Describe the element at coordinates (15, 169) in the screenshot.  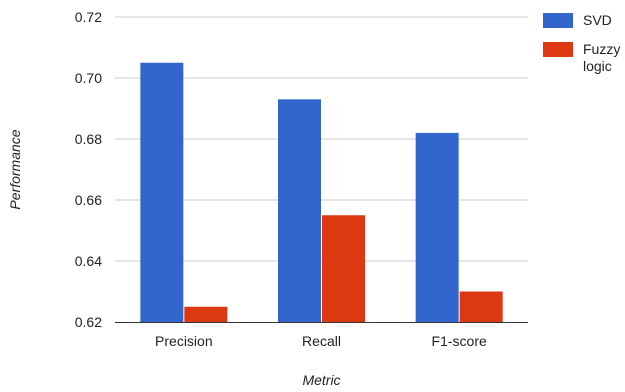
I see `y-axis-title: Performance` at that location.